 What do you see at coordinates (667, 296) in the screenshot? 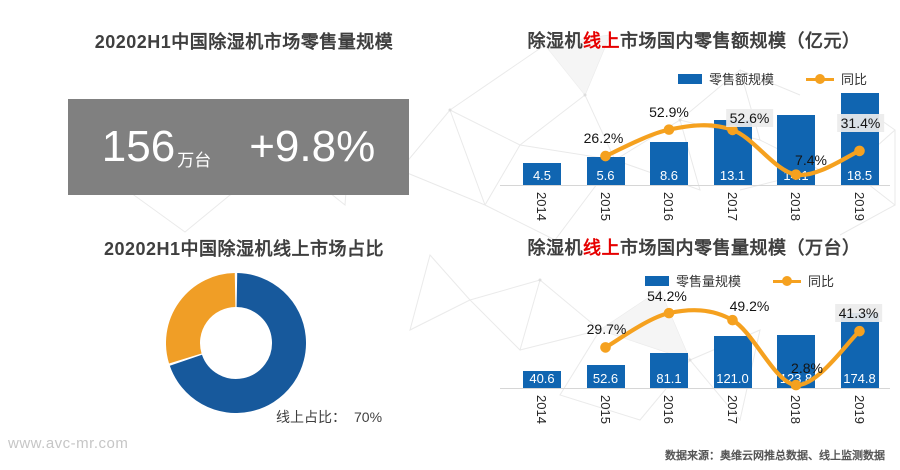
I see `yoy-label-2016: 54.2%` at bounding box center [667, 296].